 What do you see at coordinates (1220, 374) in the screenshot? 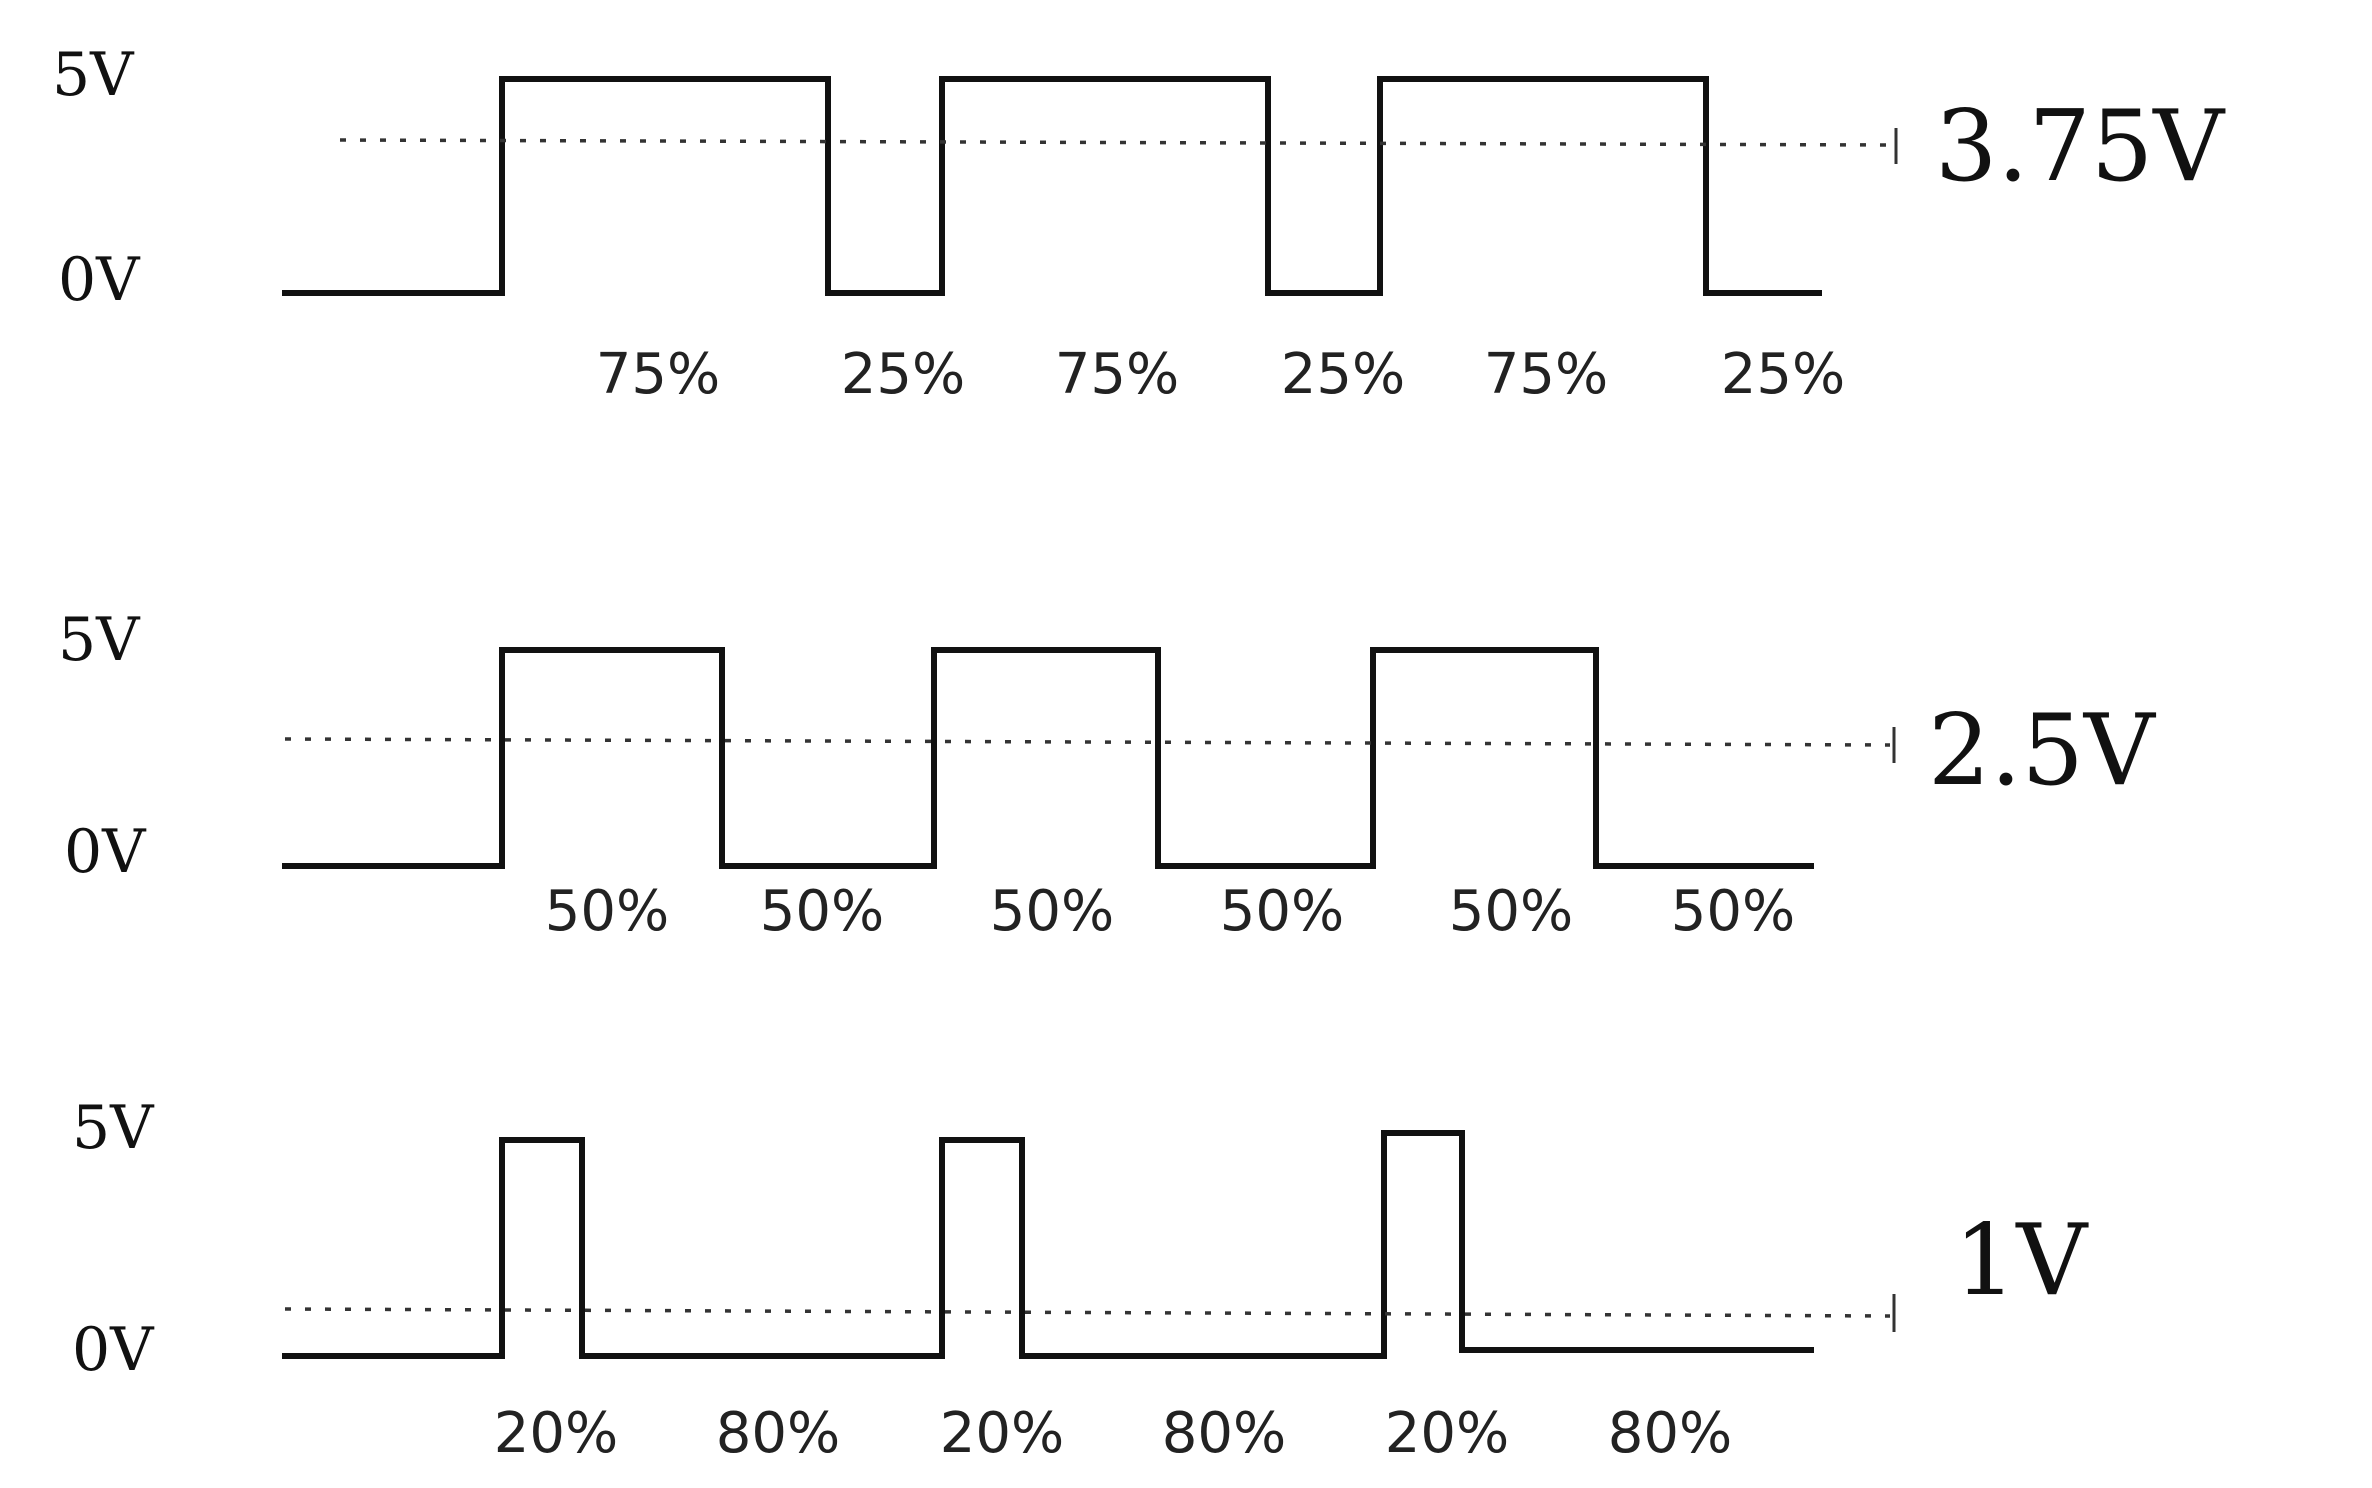
I see `duty-labels: 75% 25% 75% 25% 75% 25%` at bounding box center [1220, 374].